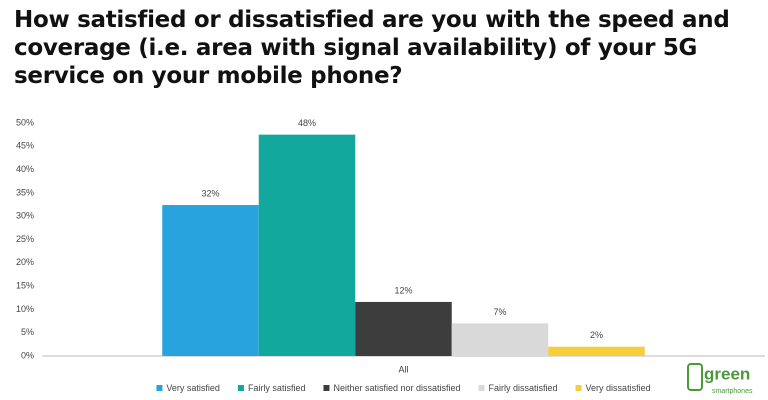 This screenshot has height=400, width=768. I want to click on y-tick-label: 25%, so click(25, 239).